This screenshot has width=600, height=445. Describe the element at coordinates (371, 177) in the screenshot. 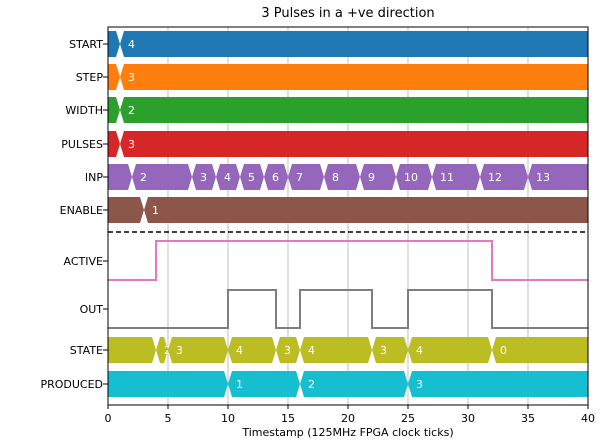

I see `bus-value-label: 9` at that location.